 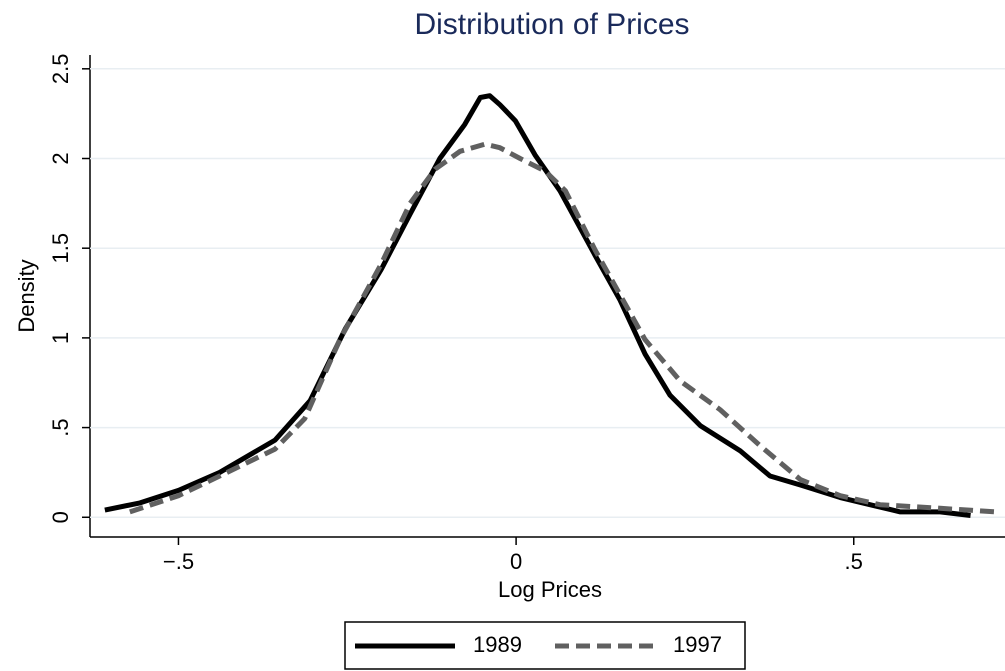 What do you see at coordinates (551, 24) in the screenshot?
I see `chart-title: Distribution of Prices` at bounding box center [551, 24].